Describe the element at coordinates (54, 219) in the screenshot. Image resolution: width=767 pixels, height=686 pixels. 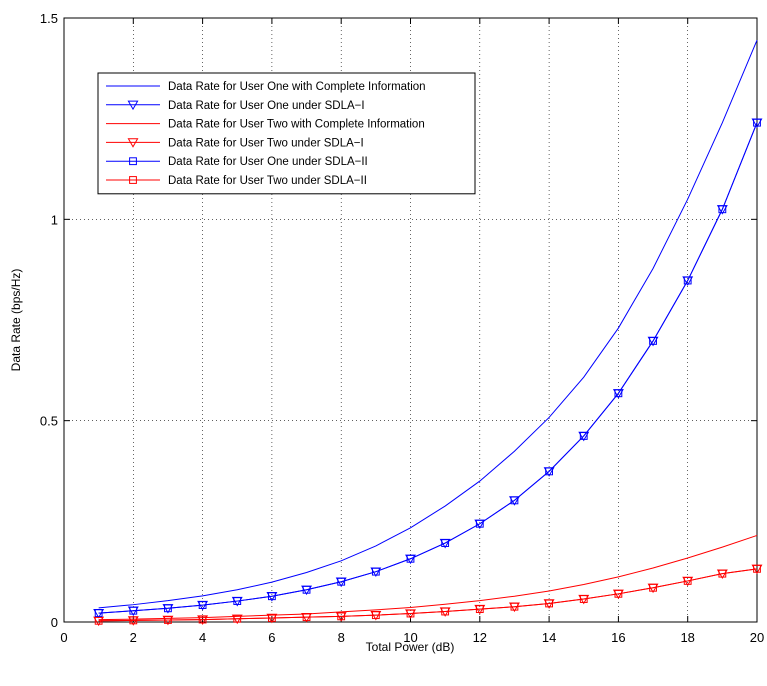
I see `y-tick-label: 1` at that location.